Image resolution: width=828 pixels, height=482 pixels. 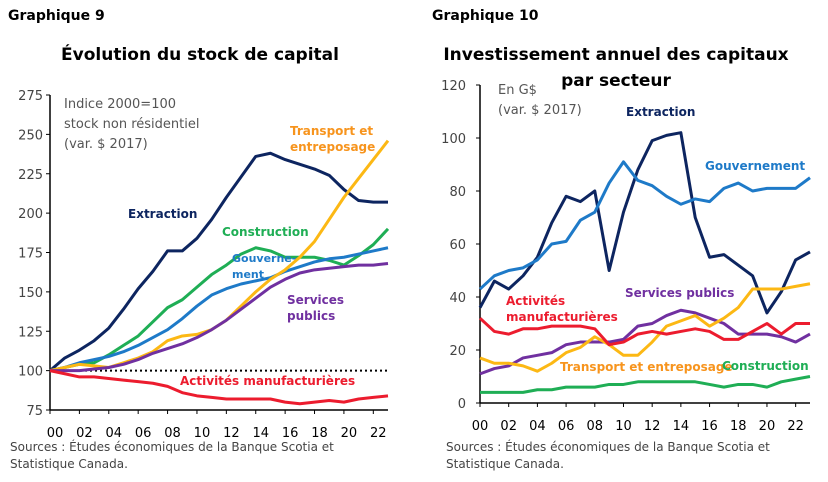 What do you see at coordinates (535, 301) in the screenshot?
I see `series-label: Activités` at bounding box center [535, 301].